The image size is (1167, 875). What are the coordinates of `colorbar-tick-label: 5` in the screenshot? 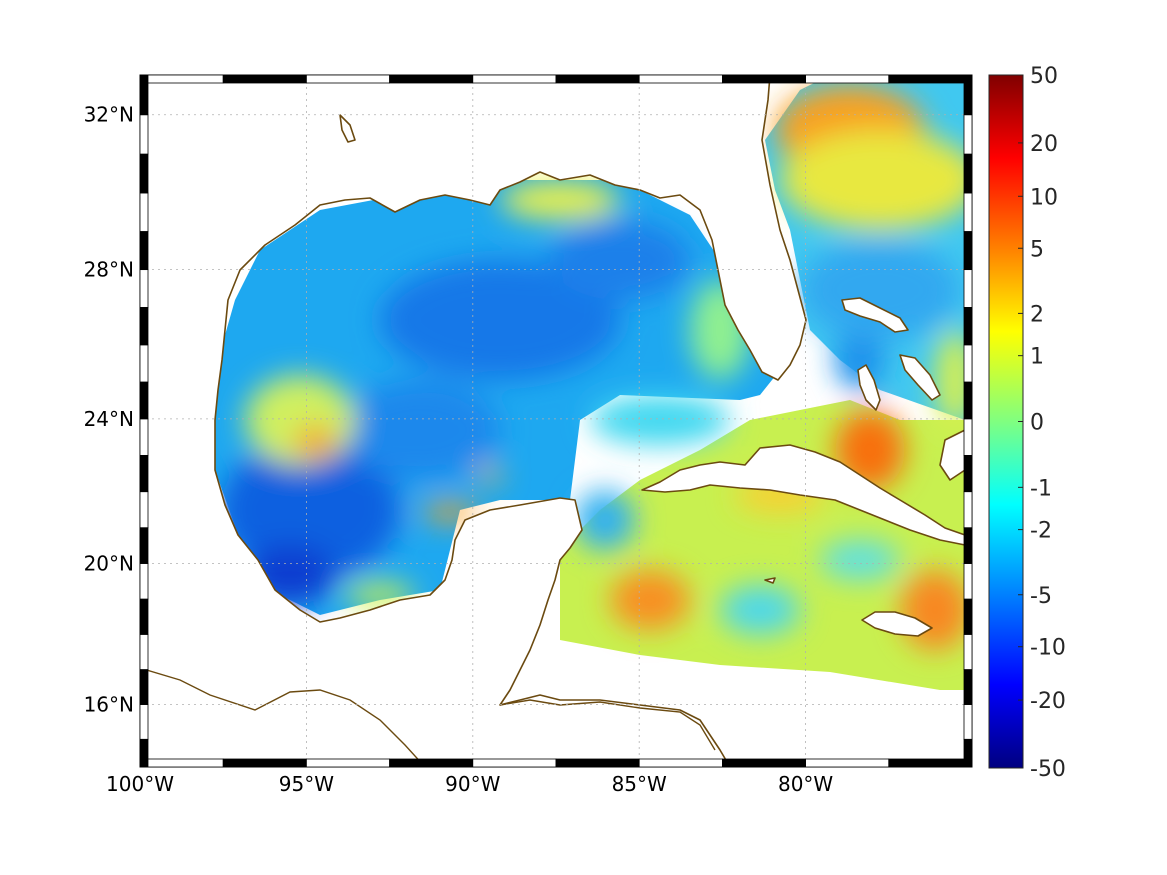 It's located at (1037, 249).